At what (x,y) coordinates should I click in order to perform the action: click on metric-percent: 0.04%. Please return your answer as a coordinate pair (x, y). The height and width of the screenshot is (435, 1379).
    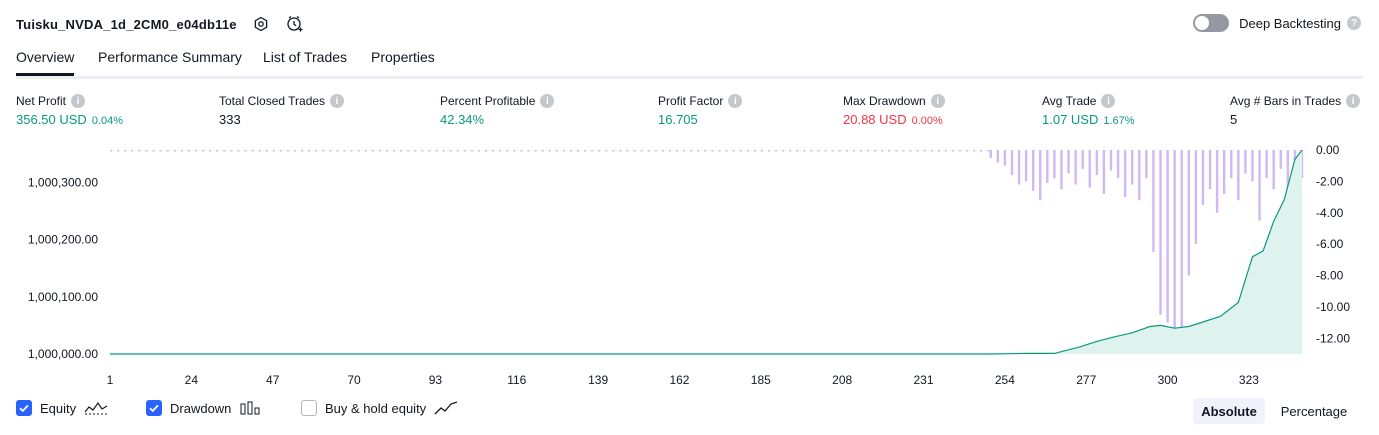
    Looking at the image, I should click on (107, 121).